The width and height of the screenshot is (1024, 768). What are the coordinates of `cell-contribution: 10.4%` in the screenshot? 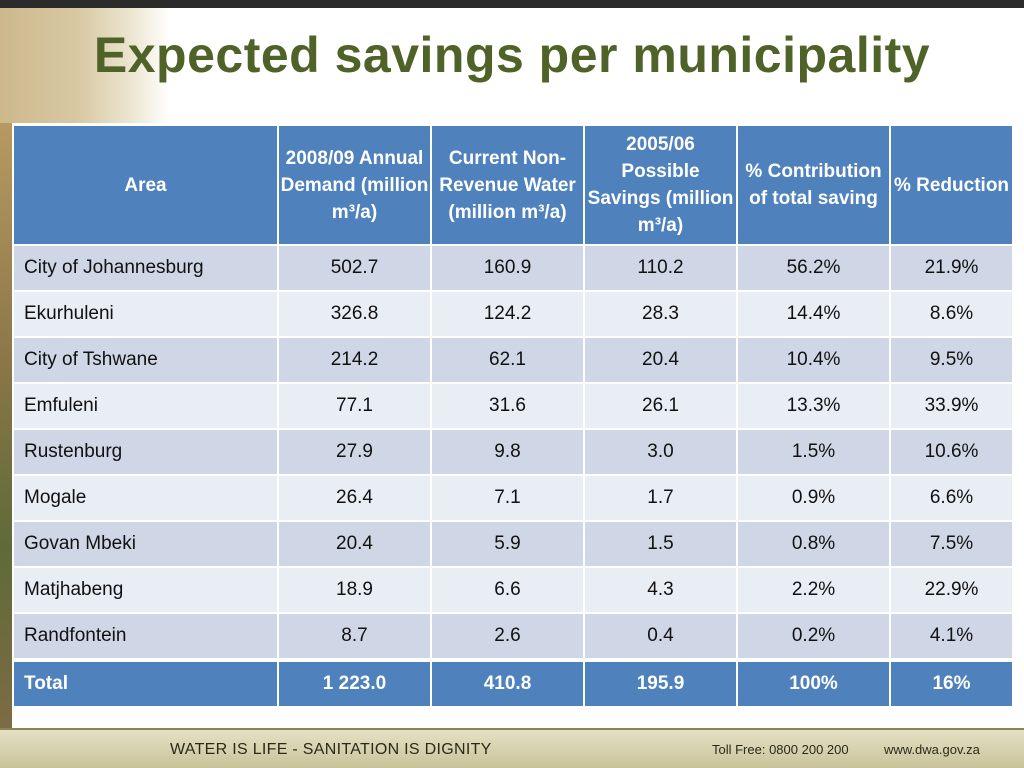 It's located at (813, 360).